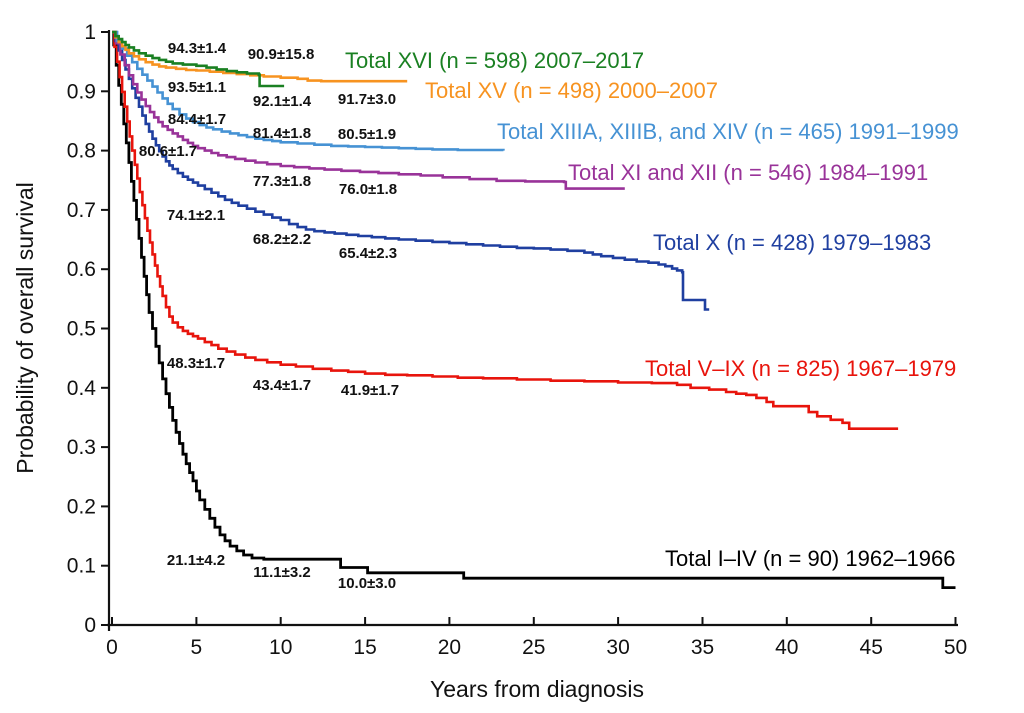 The image size is (1024, 713). Describe the element at coordinates (90, 625) in the screenshot. I see `y-tick-label: 0` at that location.